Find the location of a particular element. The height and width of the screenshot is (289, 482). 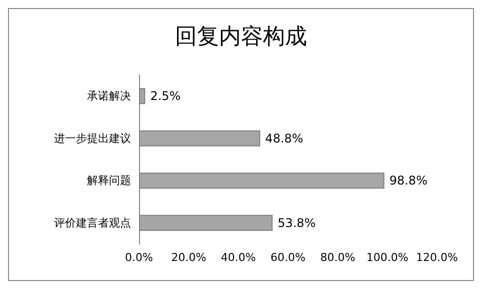

x-tick-label: 100.0% is located at coordinates (387, 257).